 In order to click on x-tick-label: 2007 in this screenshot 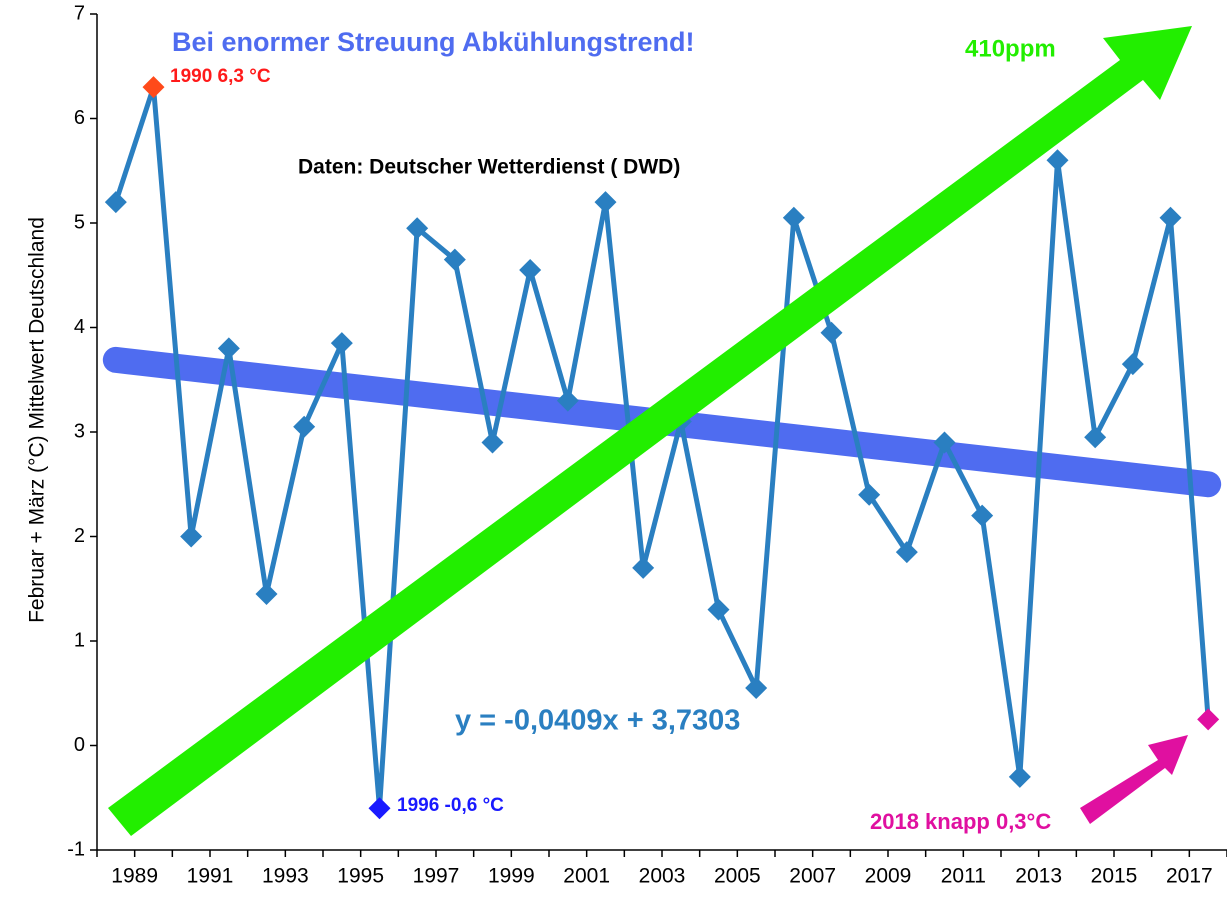, I will do `click(812, 876)`.